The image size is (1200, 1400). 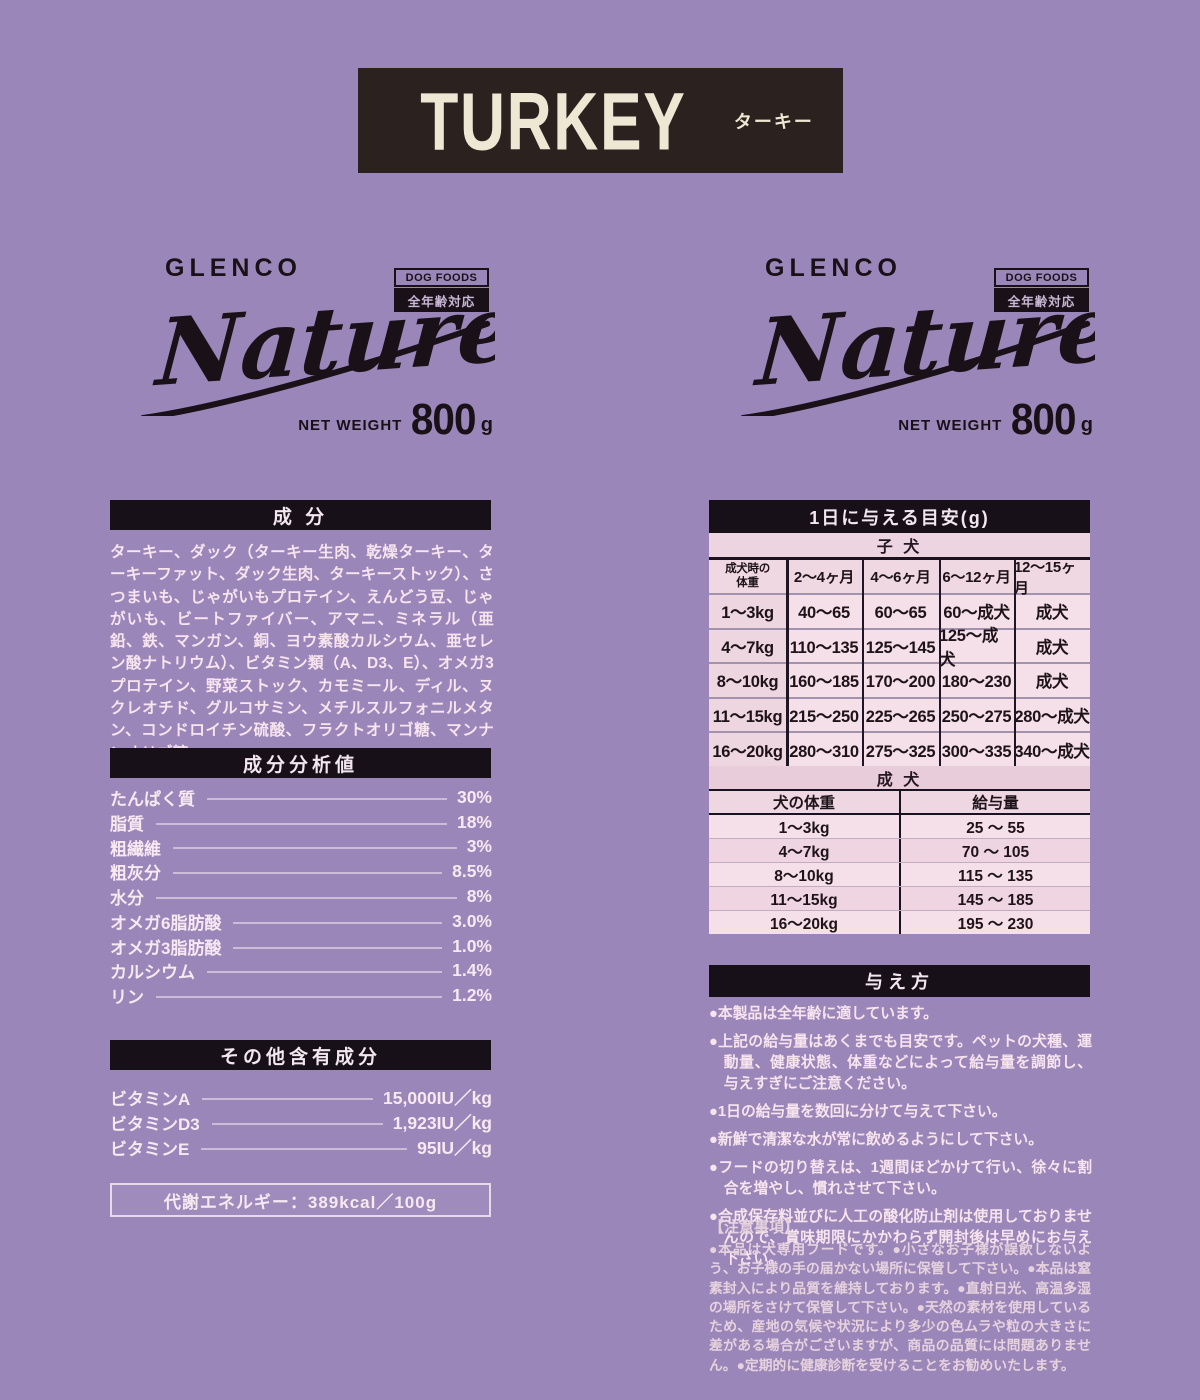 What do you see at coordinates (900, 717) in the screenshot?
I see `amount-cell: 225～265` at bounding box center [900, 717].